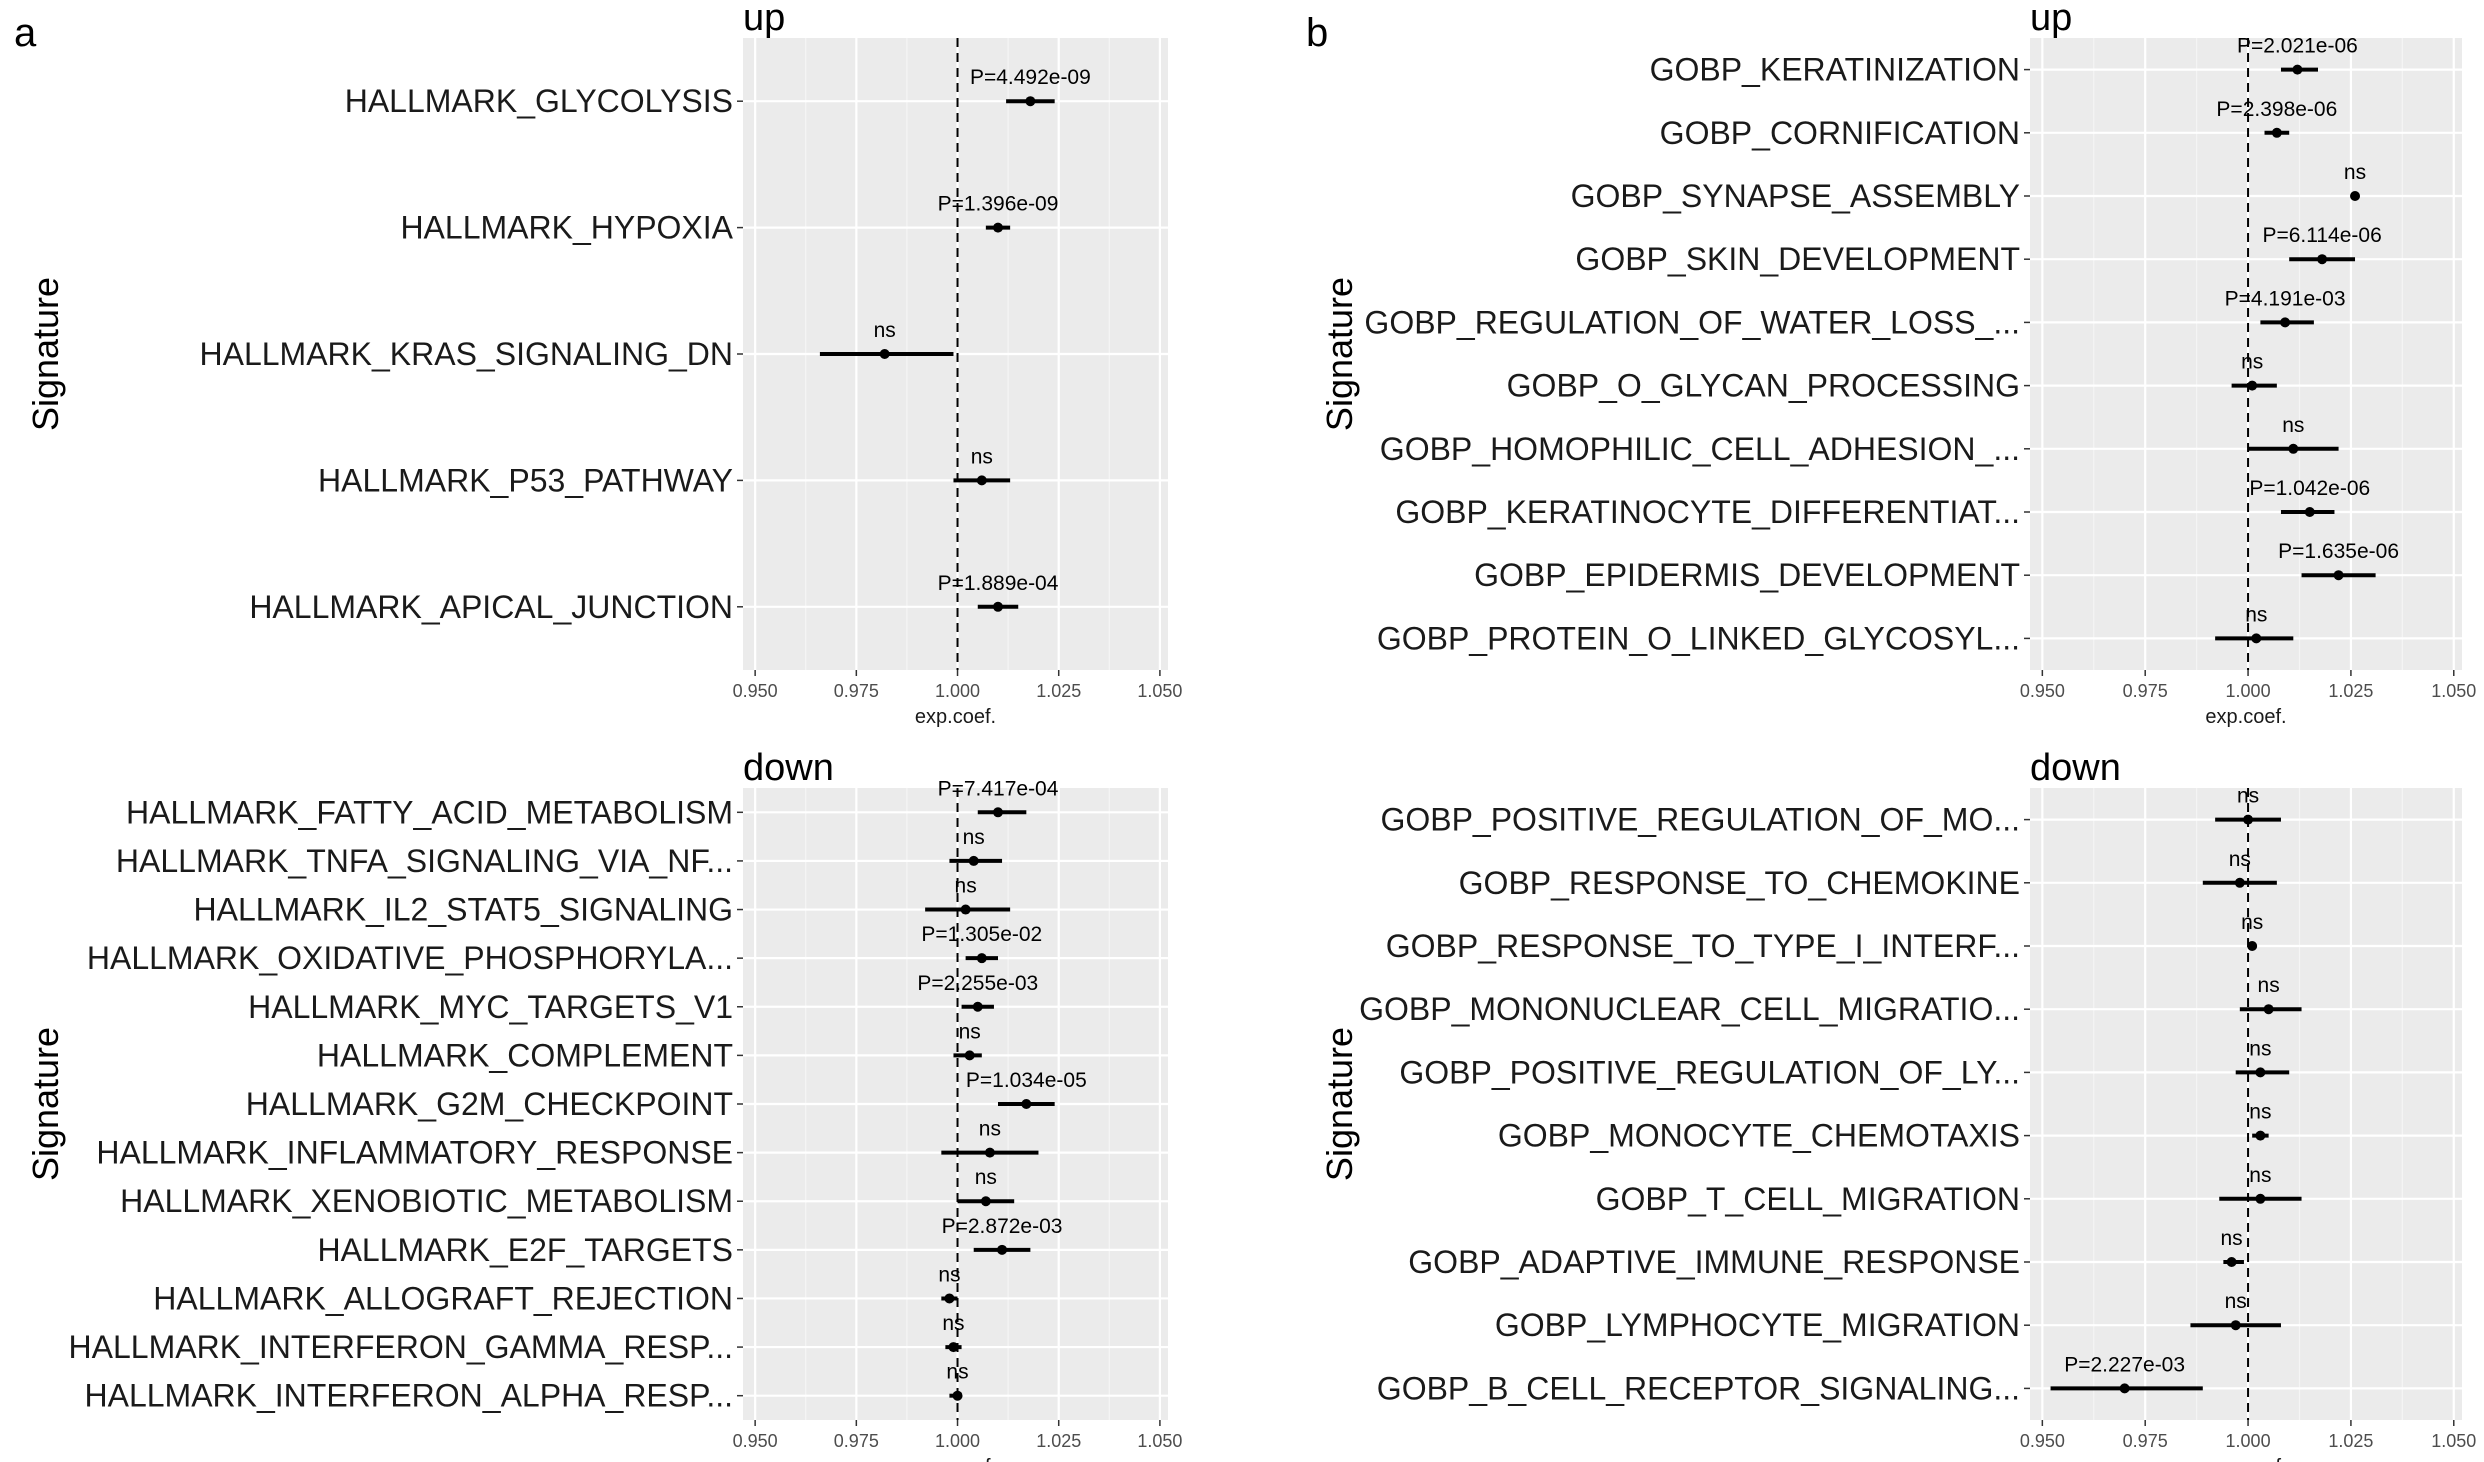 This screenshot has width=2484, height=1462. What do you see at coordinates (525, 480) in the screenshot?
I see `signature-label: HALLMARK_P53_PATHWAY` at bounding box center [525, 480].